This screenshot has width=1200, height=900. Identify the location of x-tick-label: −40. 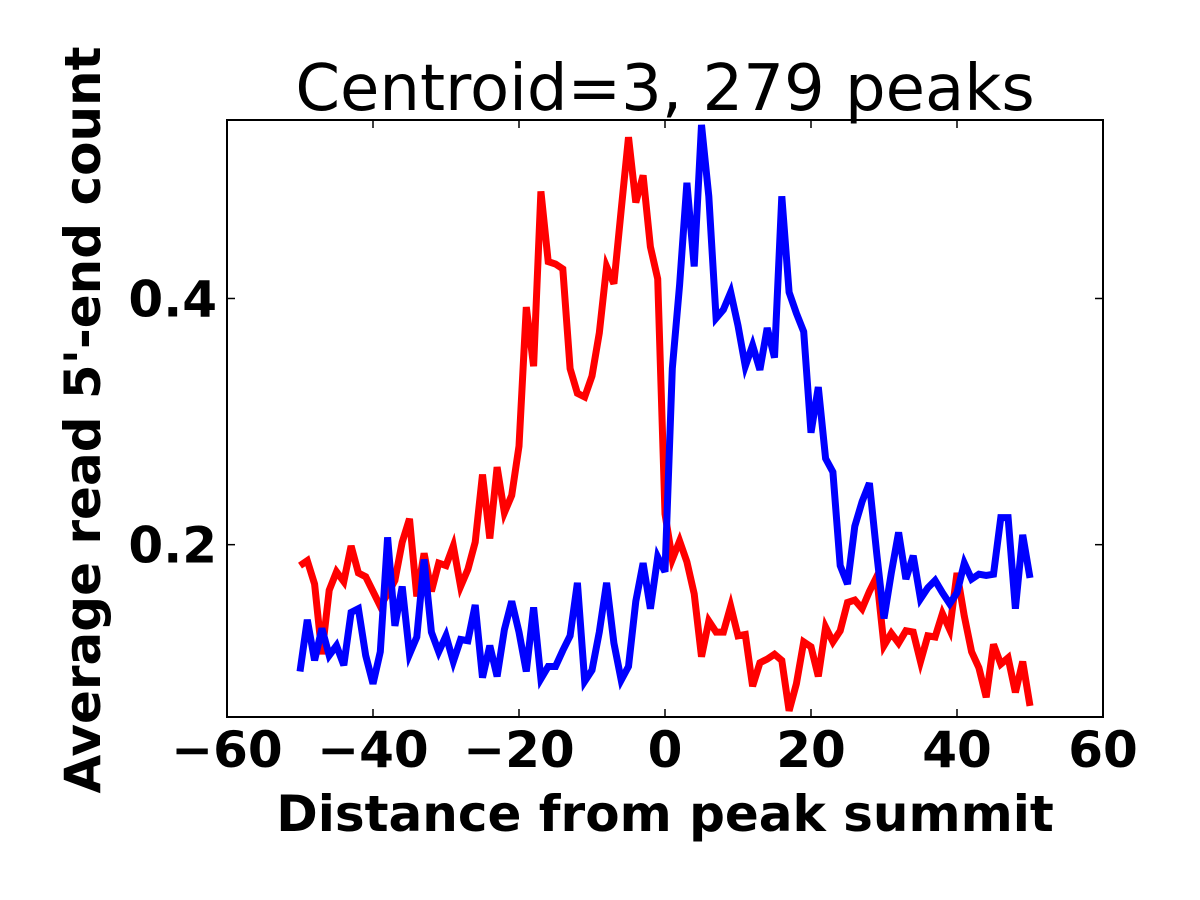
(372, 750).